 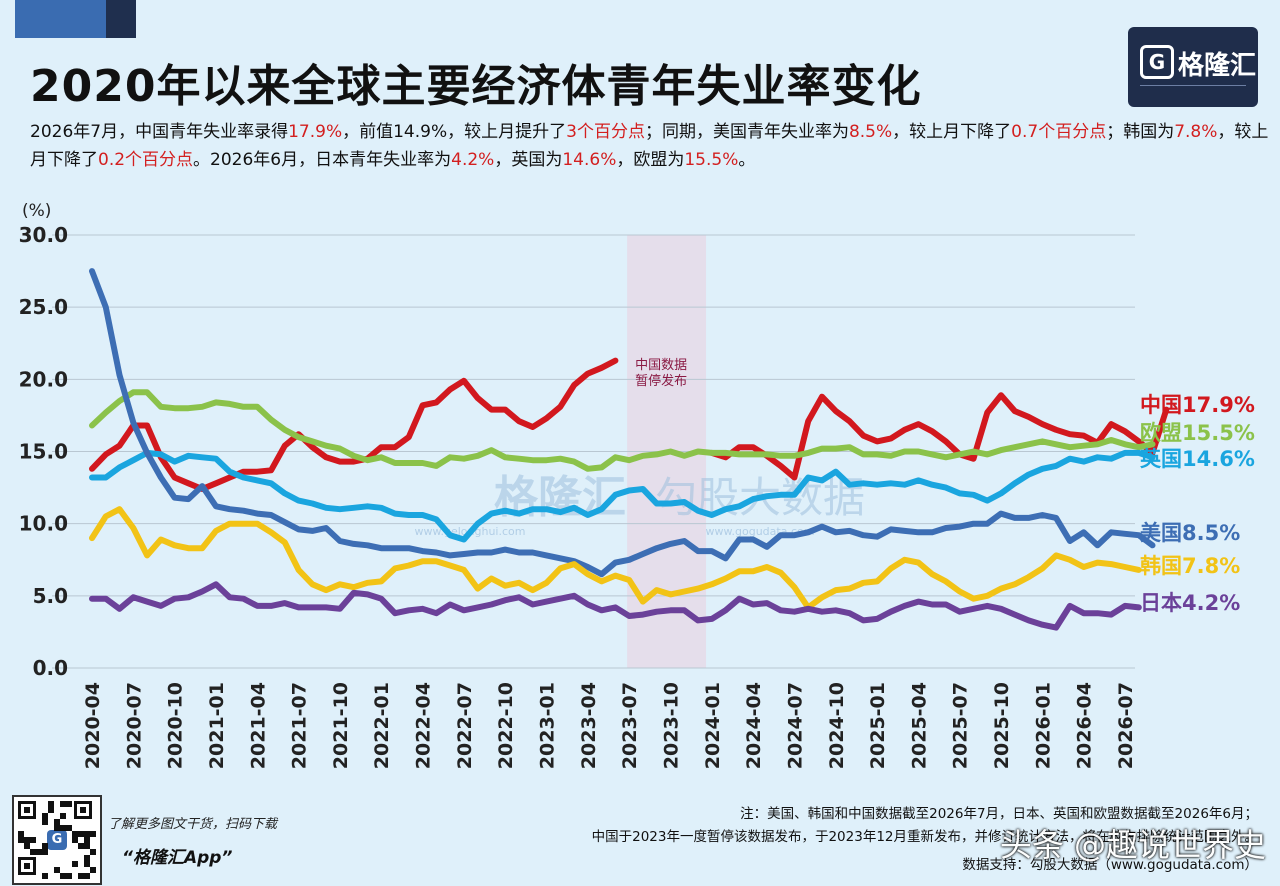 I want to click on x-tick-label: 2023-04, so click(x=589, y=725).